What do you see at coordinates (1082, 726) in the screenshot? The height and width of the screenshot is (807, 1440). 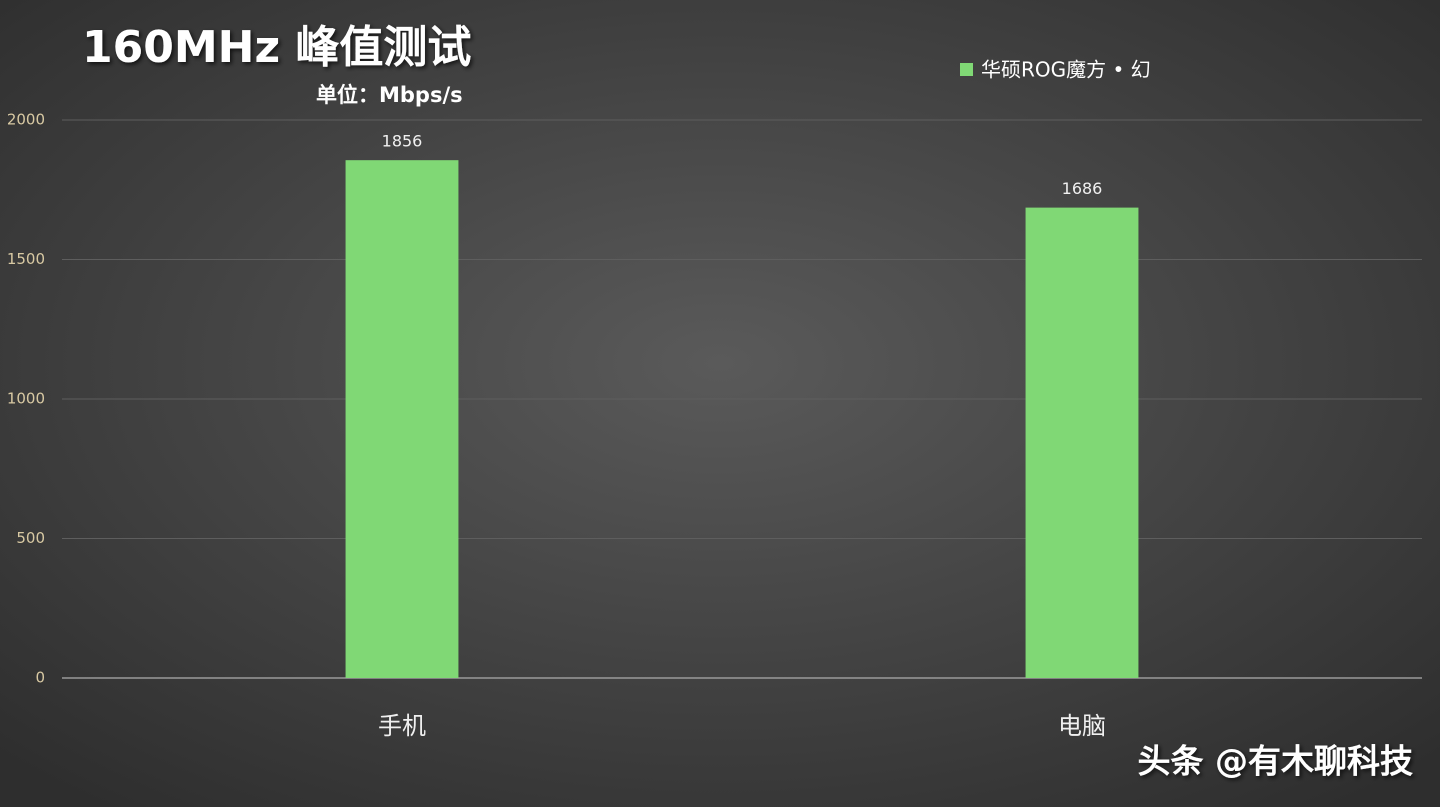 I see `x-tick-label: 电脑` at bounding box center [1082, 726].